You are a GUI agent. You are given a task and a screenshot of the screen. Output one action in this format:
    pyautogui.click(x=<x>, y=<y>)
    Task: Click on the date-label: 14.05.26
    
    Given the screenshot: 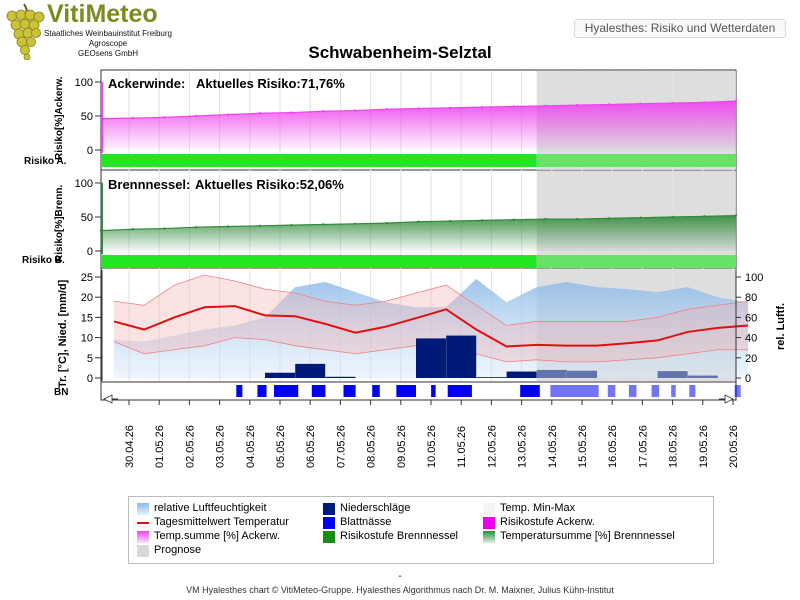 What is the action you would take?
    pyautogui.click(x=553, y=446)
    